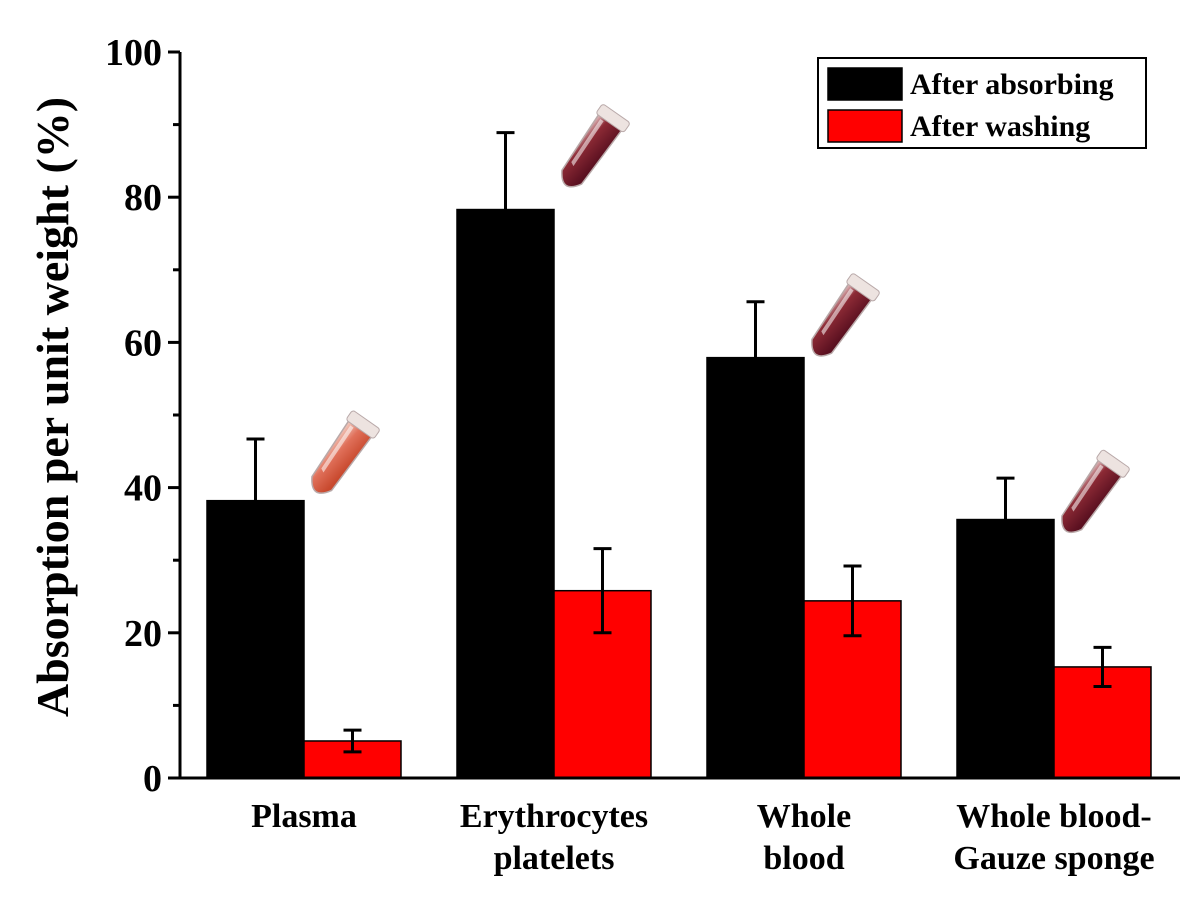 The image size is (1188, 907). What do you see at coordinates (1053, 837) in the screenshot?
I see `x-category-label: Whole blood- Gauze sponge` at bounding box center [1053, 837].